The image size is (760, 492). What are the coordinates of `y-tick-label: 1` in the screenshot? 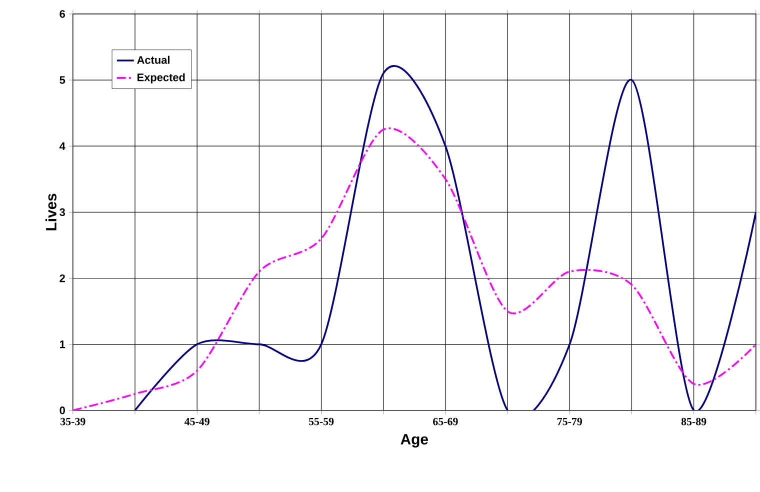 It's located at (63, 344).